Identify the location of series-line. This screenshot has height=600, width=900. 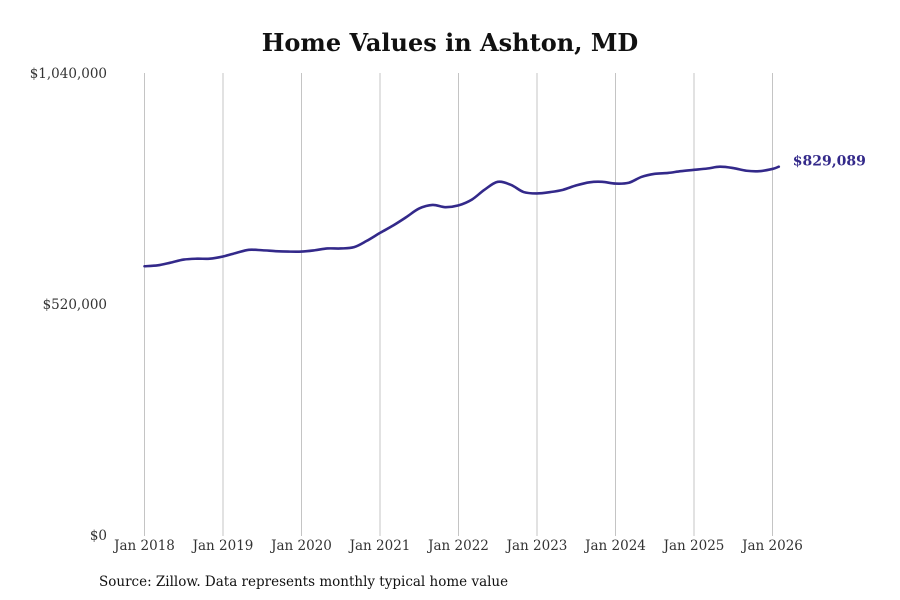
(462, 216).